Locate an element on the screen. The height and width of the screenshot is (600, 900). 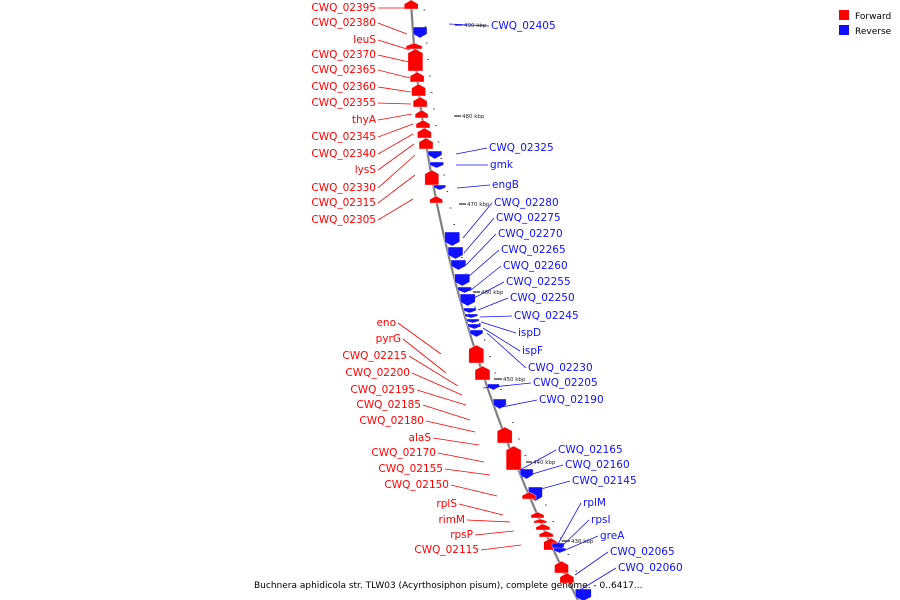
forward-gene-label: CWQ_02170 is located at coordinates (403, 453).